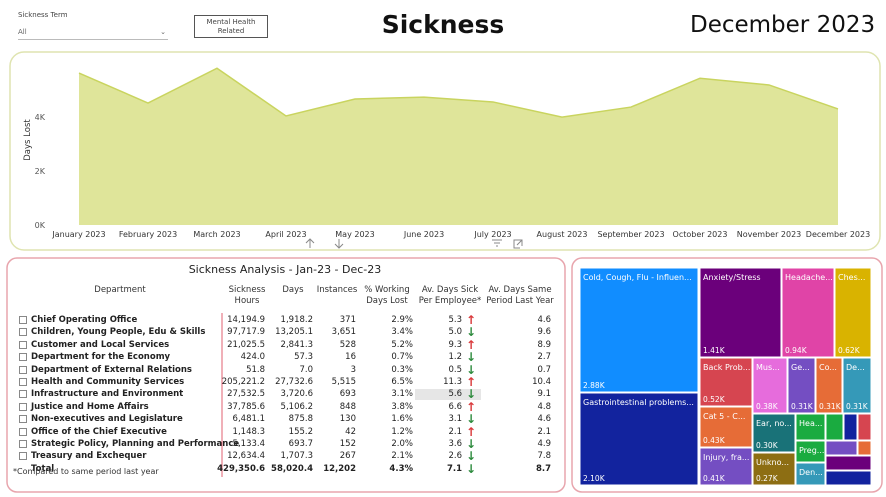  What do you see at coordinates (849, 350) in the screenshot?
I see `tile-value: 0.62K` at bounding box center [849, 350].